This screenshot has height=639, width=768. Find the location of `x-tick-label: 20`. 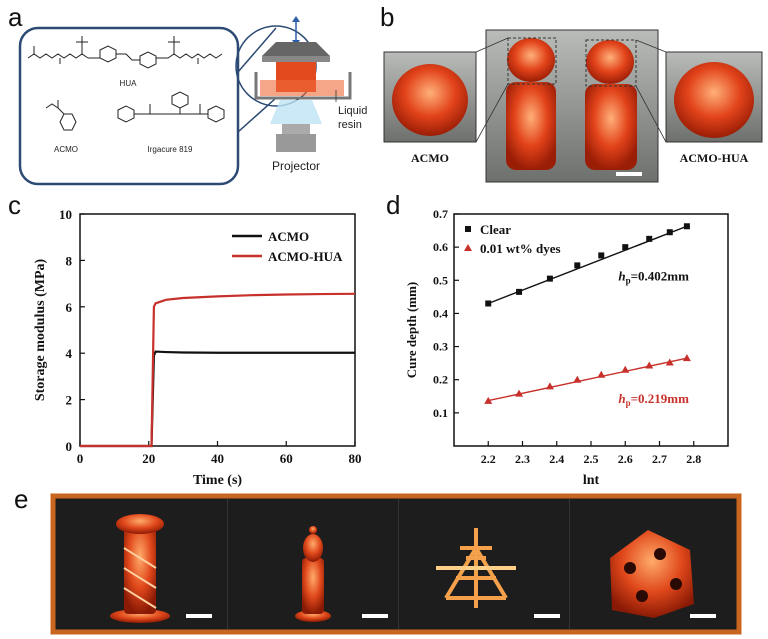

x-tick-label: 20 is located at coordinates (148, 458).